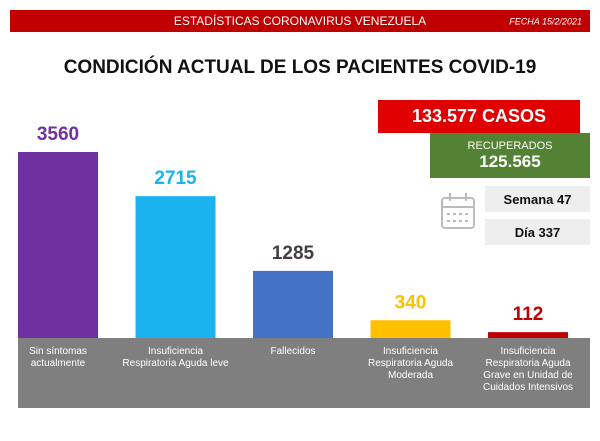 This screenshot has height=441, width=600. Describe the element at coordinates (175, 178) in the screenshot. I see `value-label: 2715` at that location.